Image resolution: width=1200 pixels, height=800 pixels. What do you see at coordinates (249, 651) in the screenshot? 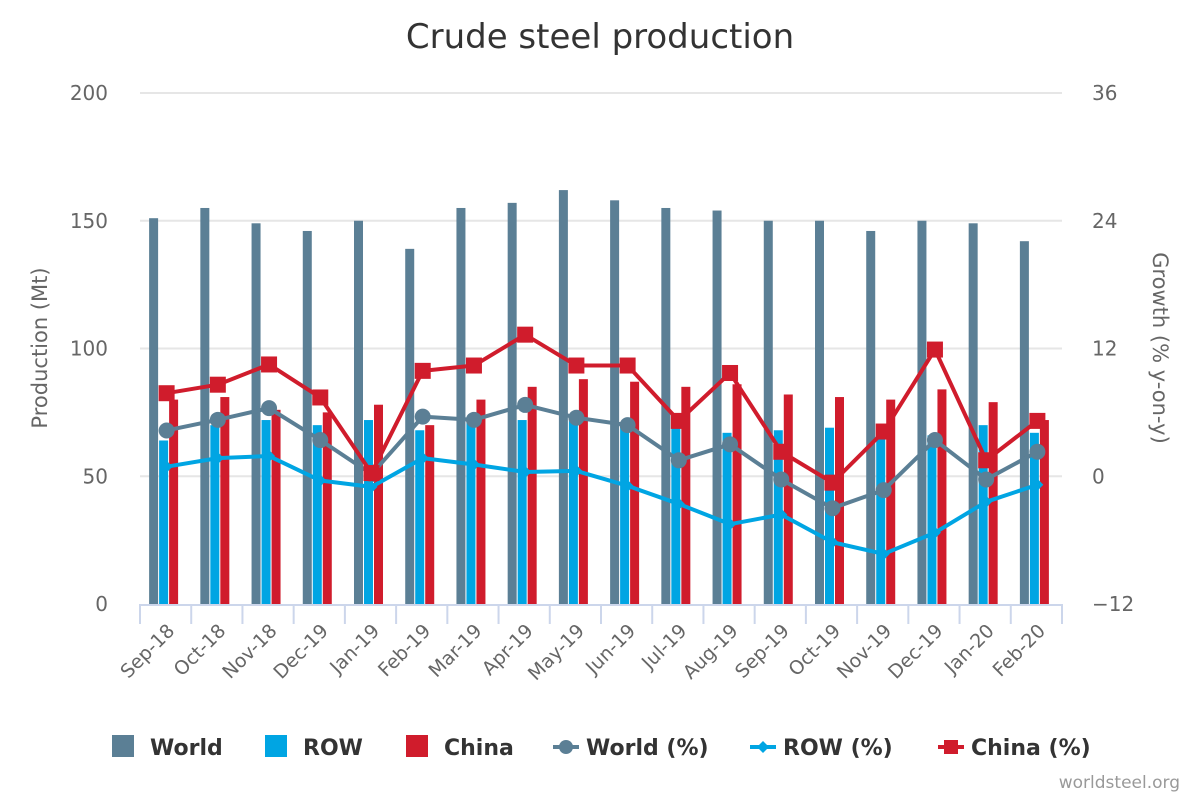
I see `x-tick-label: Nov-18` at bounding box center [249, 651].